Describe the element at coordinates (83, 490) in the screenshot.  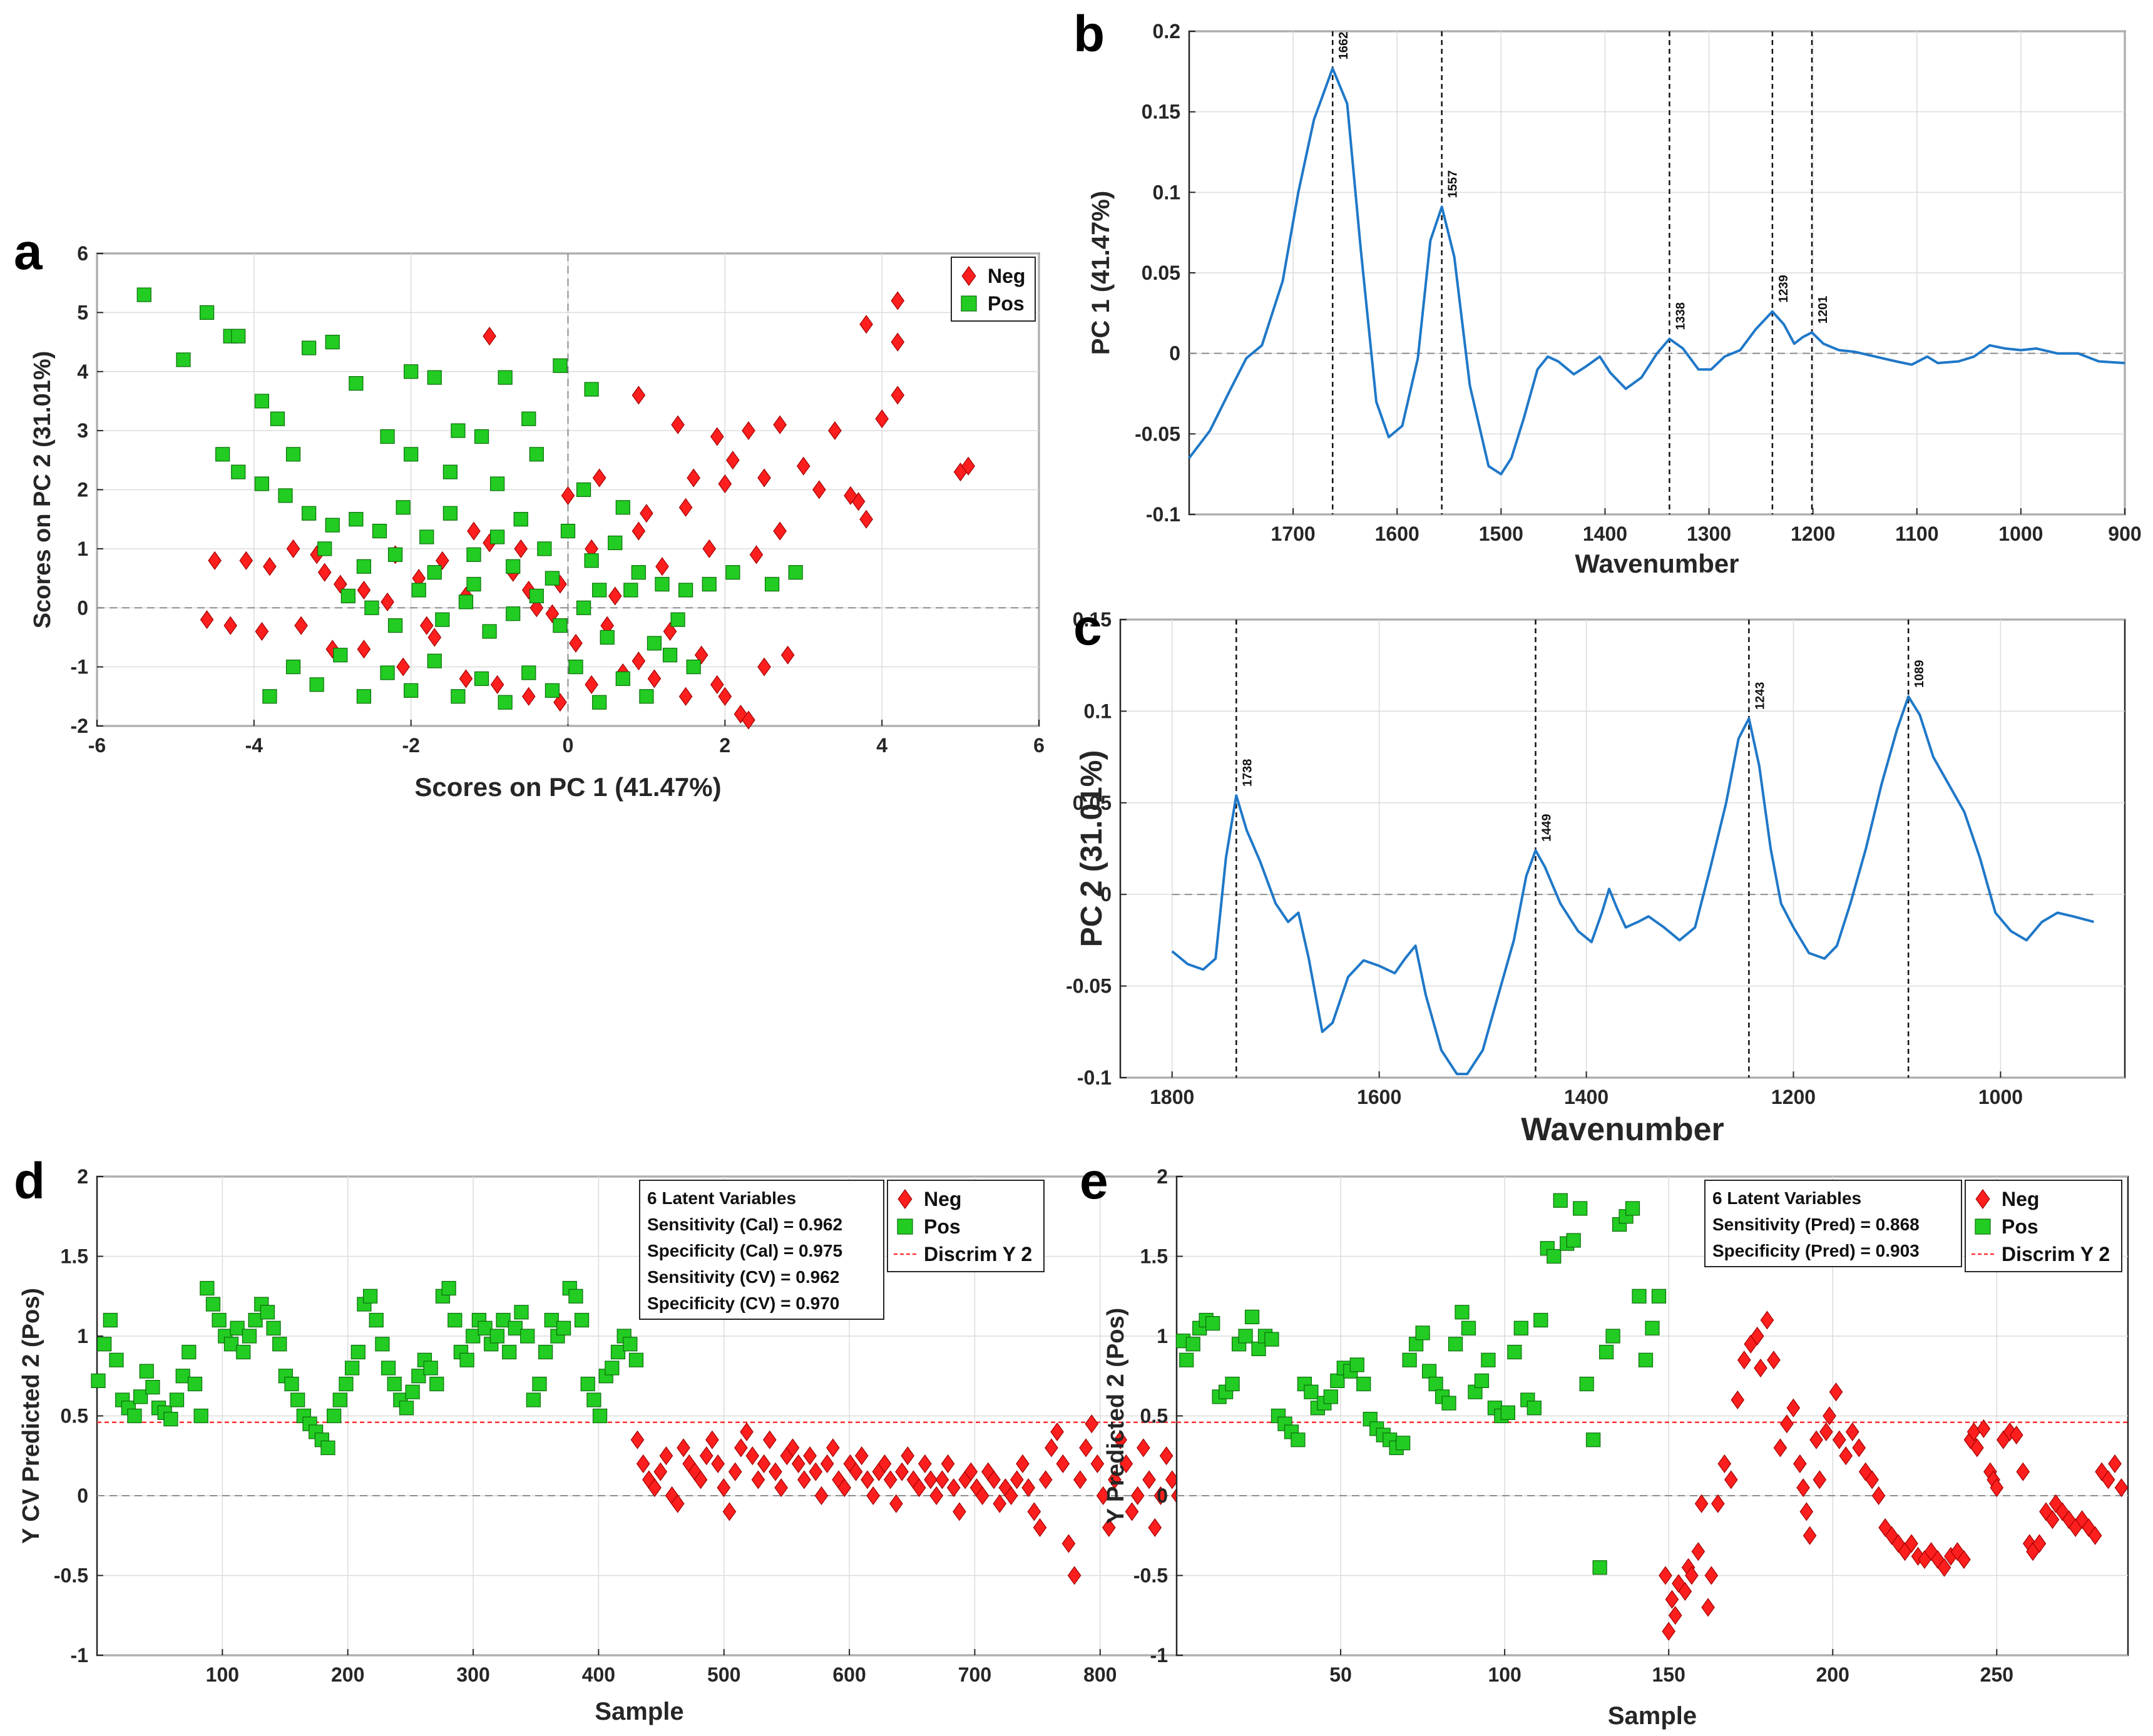
I see `y-tick-label: 2` at that location.